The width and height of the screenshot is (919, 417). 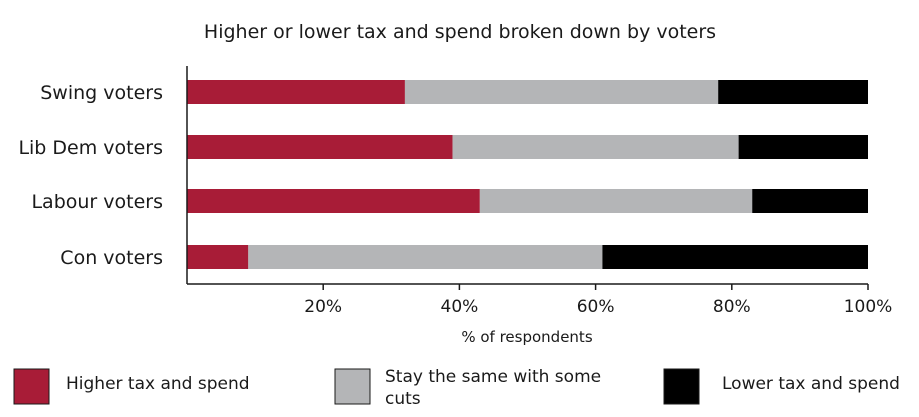 I want to click on bar-lib-dem-voters-higher-tax-and-spend, so click(x=320, y=147).